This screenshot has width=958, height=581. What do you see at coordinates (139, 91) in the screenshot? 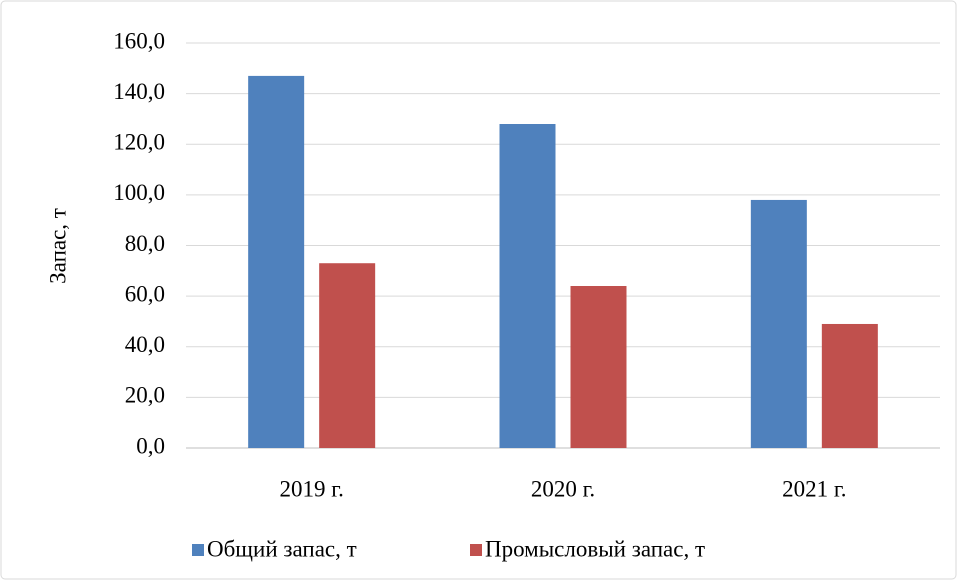
I see `y-tick-label: 140,0` at bounding box center [139, 91].